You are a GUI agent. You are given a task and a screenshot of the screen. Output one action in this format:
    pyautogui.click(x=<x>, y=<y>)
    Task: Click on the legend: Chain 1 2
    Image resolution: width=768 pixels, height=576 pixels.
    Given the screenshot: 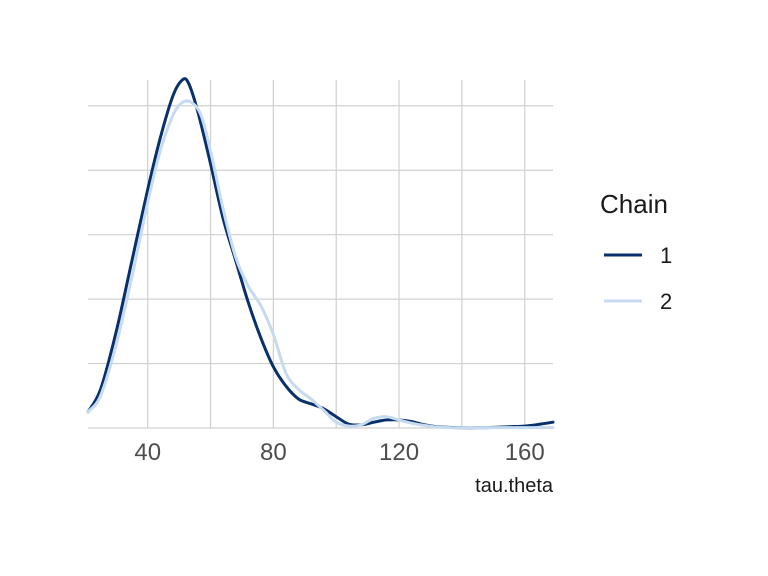 What is the action you would take?
    pyautogui.click(x=636, y=251)
    